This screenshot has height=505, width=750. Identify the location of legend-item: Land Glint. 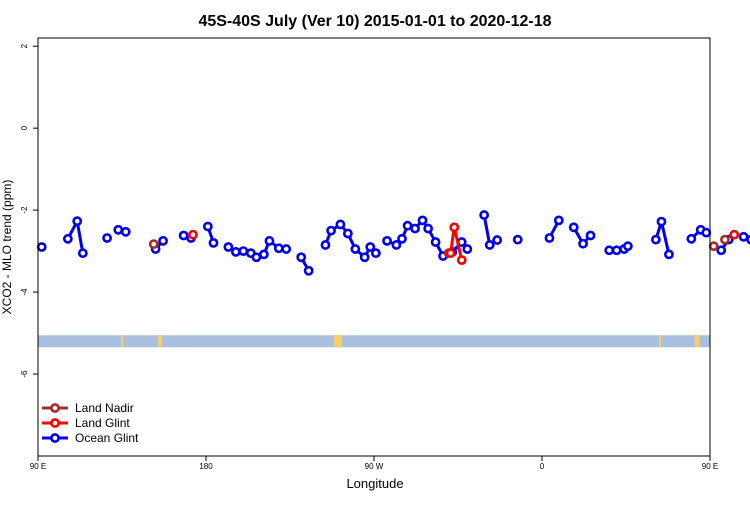
(86, 423).